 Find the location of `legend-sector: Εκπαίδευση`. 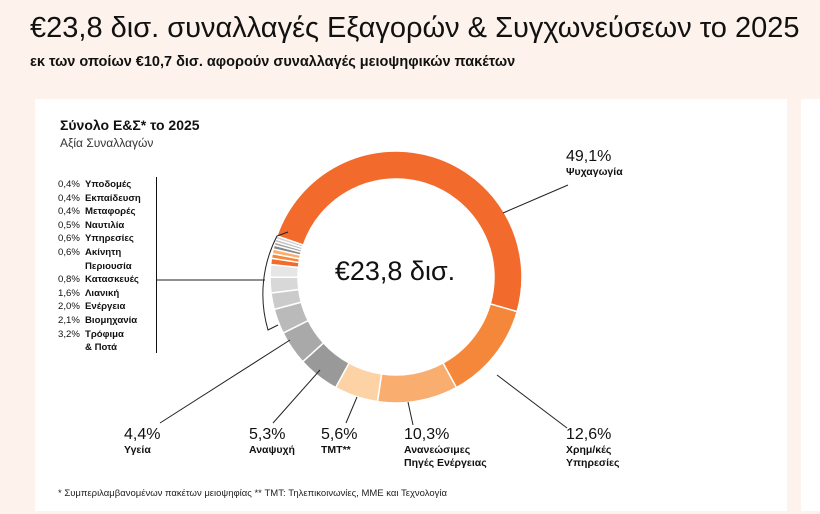

legend-sector: Εκπαίδευση is located at coordinates (113, 198).